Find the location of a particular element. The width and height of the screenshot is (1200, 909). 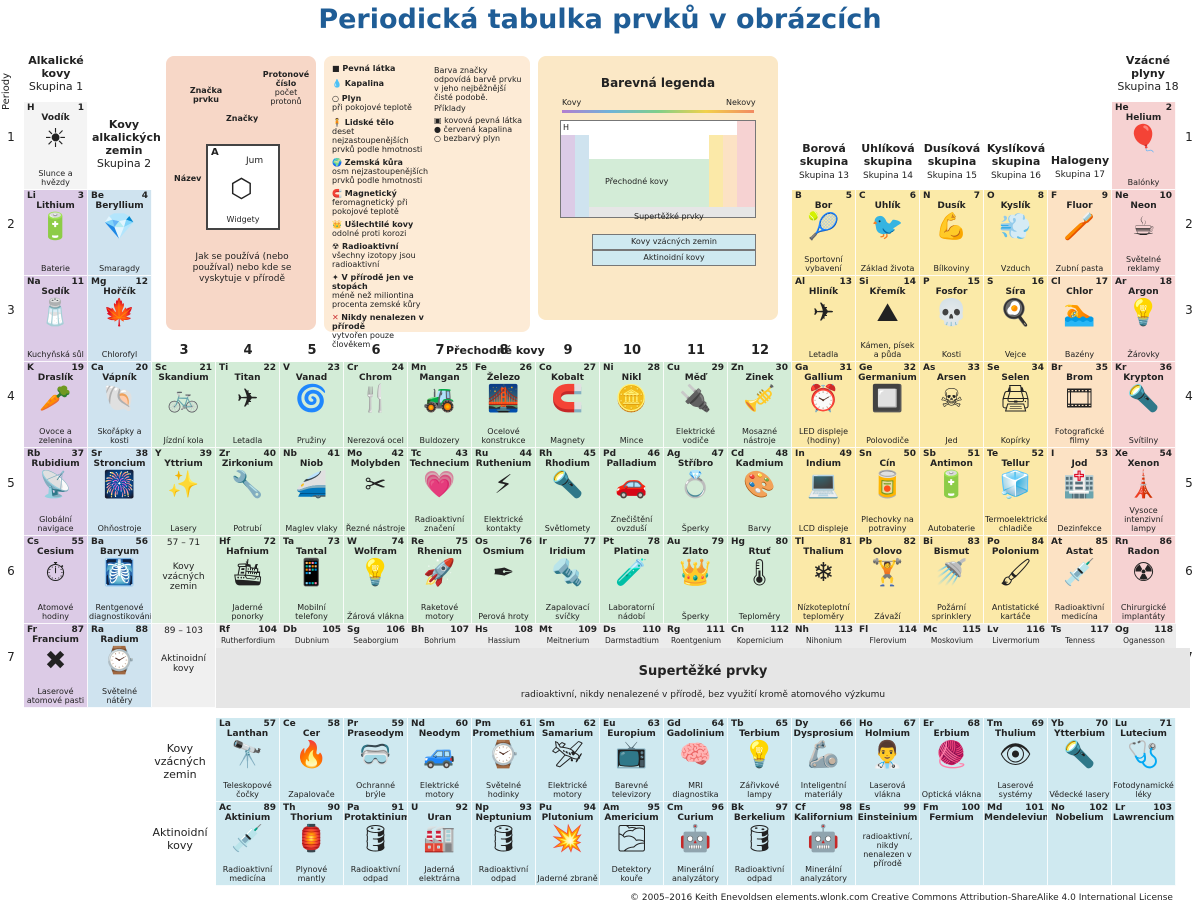

element-cell: B 5 Bor 🎾 Sportovní vybavení is located at coordinates (824, 233).